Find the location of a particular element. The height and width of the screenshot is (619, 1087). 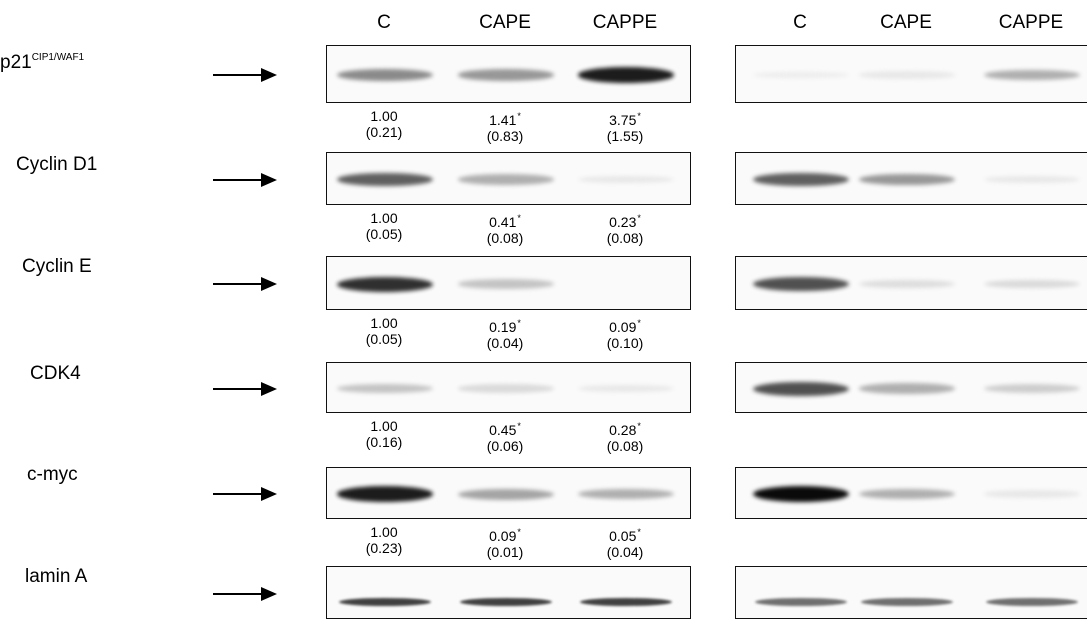

quant-value: 1.41* (0.83) is located at coordinates (505, 126).